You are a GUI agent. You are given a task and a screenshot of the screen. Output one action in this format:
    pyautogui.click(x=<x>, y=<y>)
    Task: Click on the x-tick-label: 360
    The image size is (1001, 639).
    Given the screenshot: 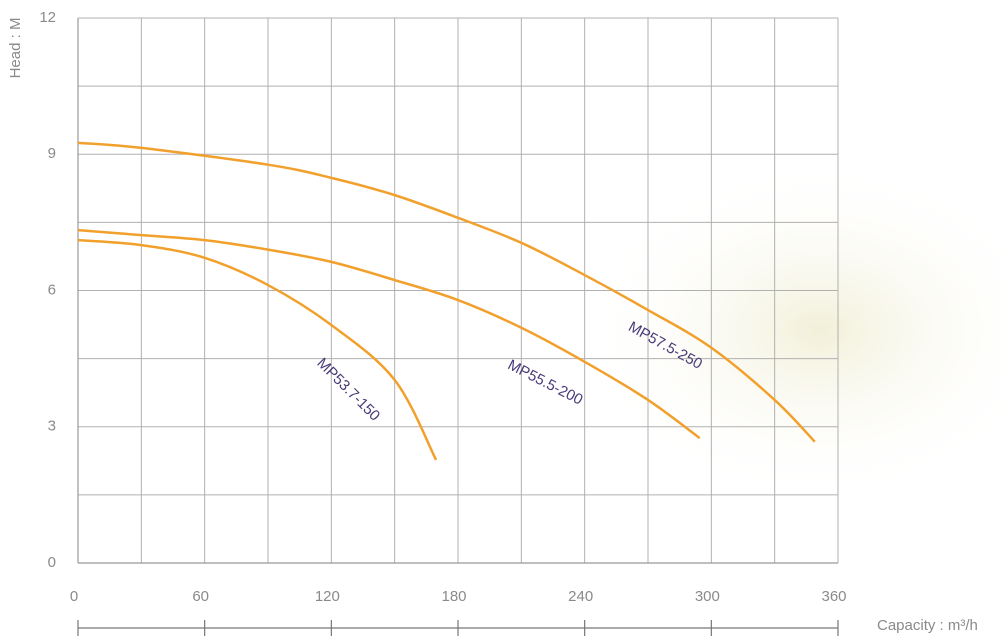 What is the action you would take?
    pyautogui.click(x=833, y=596)
    